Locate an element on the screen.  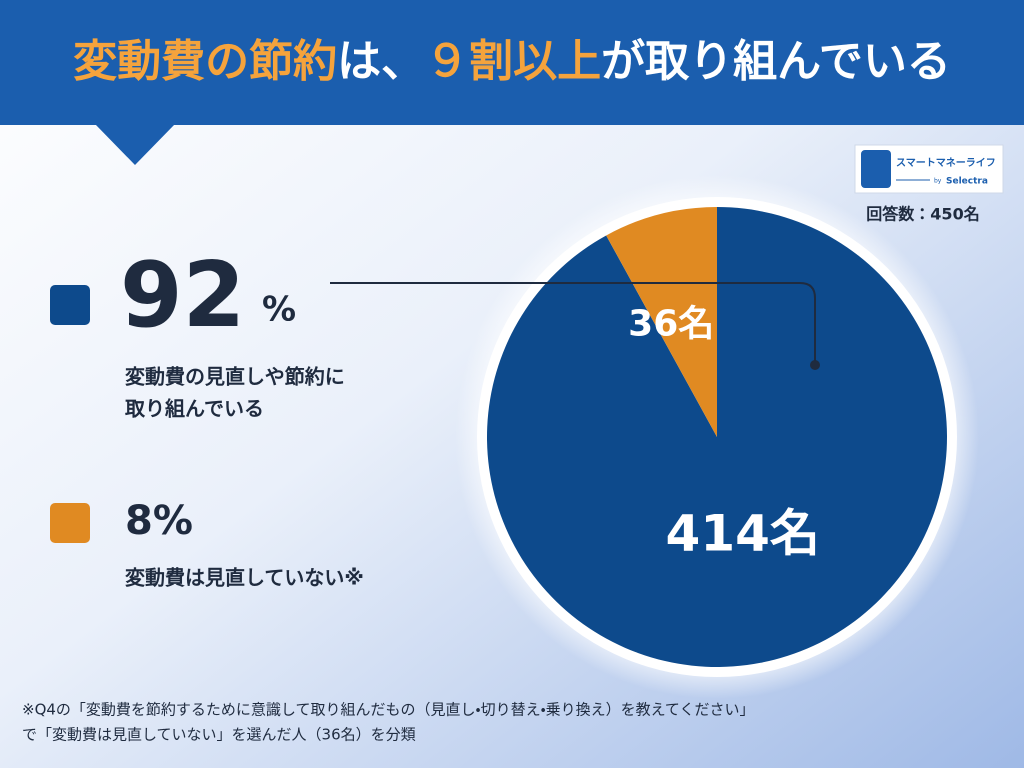
logo: スマートマネーライフ by Selectra is located at coordinates (929, 169).